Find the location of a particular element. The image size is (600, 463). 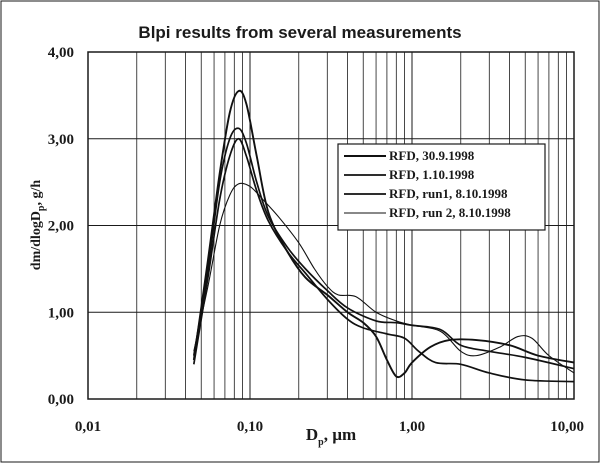

legend-label-4: RFD, run 2, 8.10.1998 is located at coordinates (450, 212).